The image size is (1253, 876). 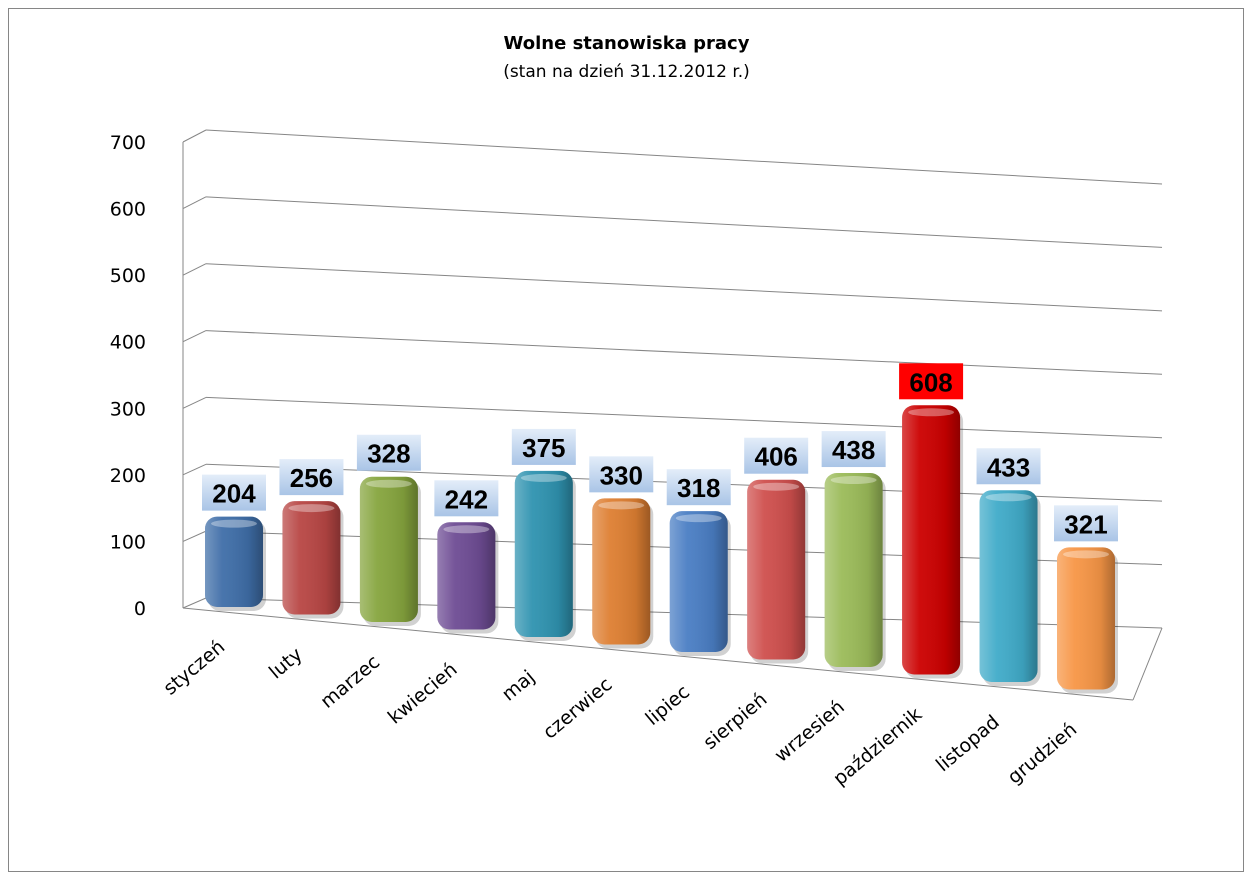 I want to click on bar-group-grudzień: 321, so click(x=1086, y=599).